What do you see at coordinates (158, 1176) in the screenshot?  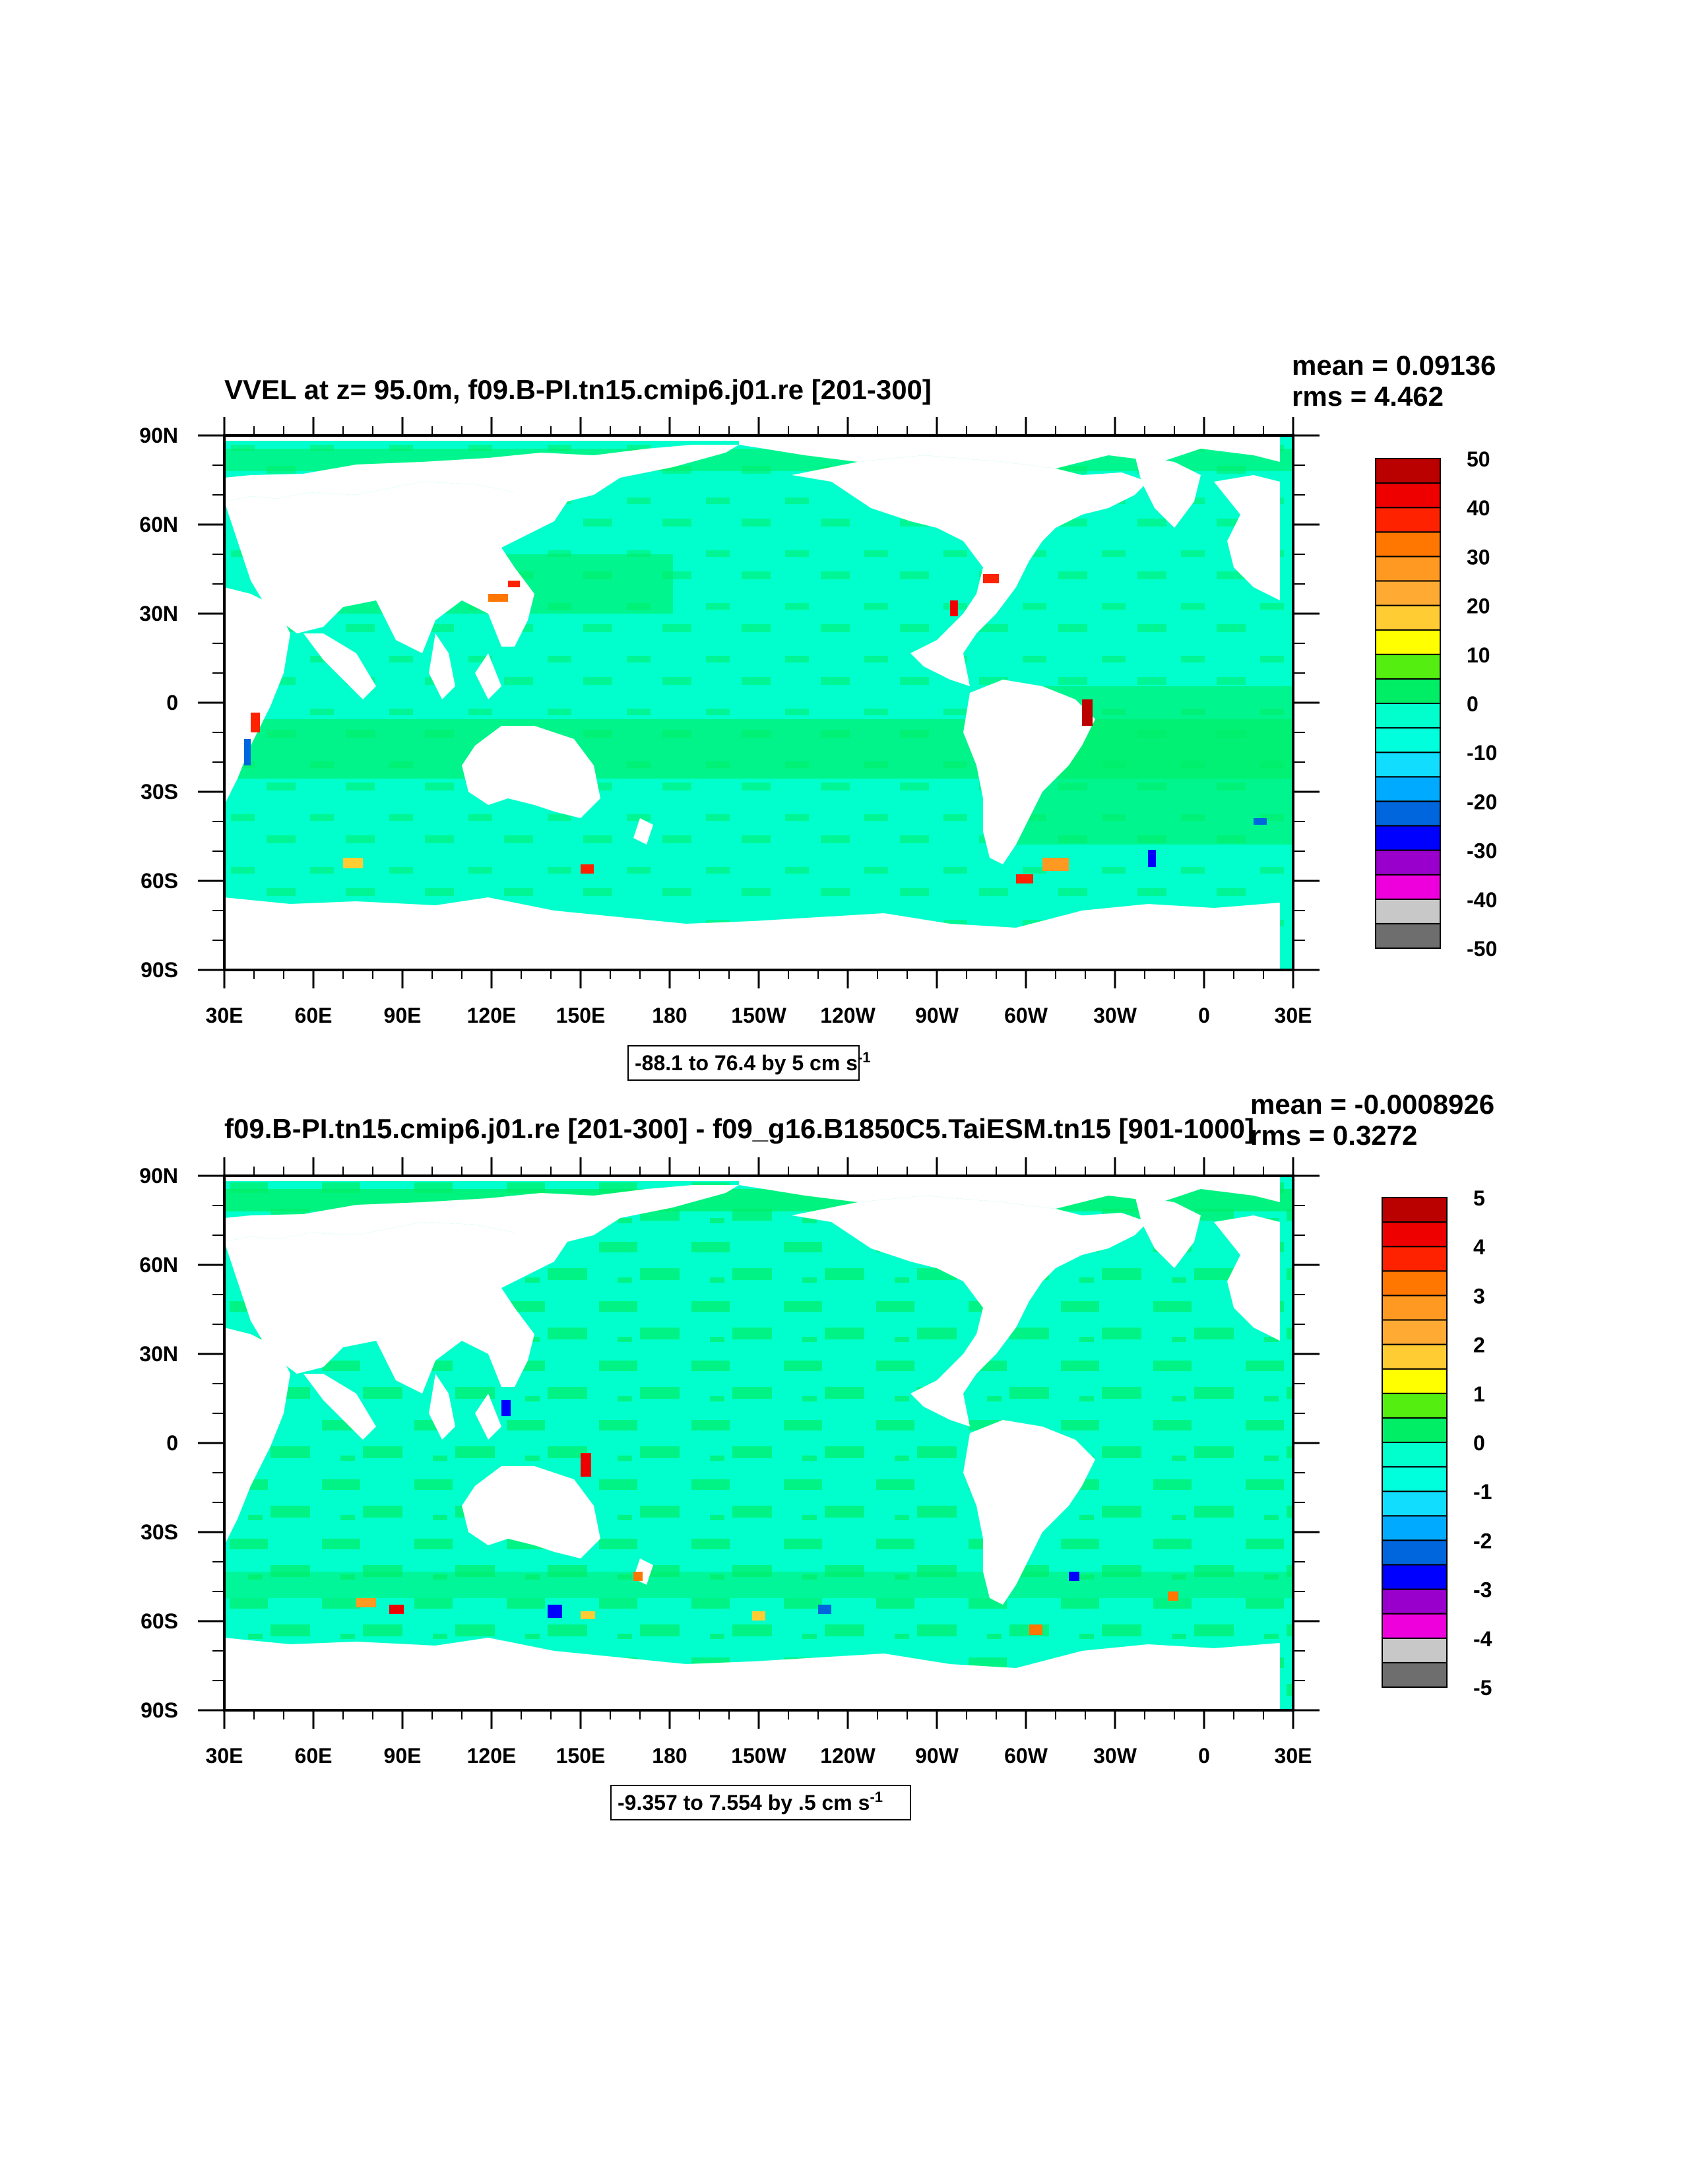 I see `y-tick-label: 90N` at bounding box center [158, 1176].